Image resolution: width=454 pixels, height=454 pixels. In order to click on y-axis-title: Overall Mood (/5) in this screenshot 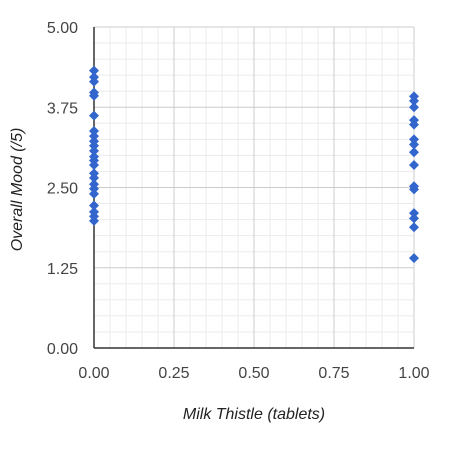, I will do `click(17, 190)`.